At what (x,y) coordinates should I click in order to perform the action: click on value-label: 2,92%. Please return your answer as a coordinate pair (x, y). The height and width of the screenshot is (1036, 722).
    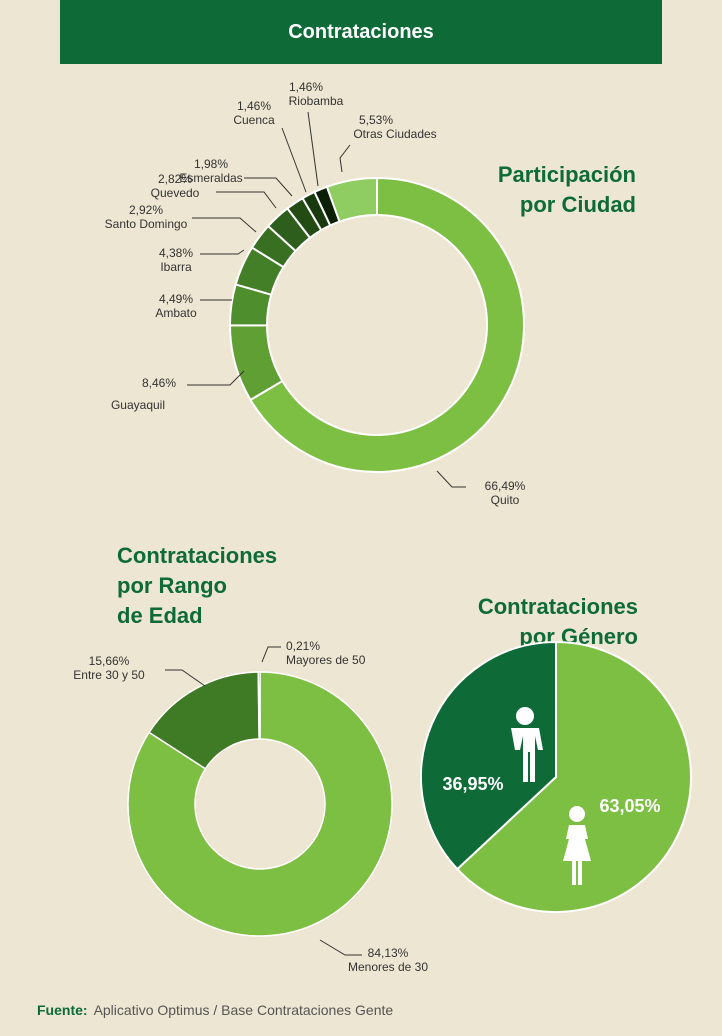
    Looking at the image, I should click on (146, 210).